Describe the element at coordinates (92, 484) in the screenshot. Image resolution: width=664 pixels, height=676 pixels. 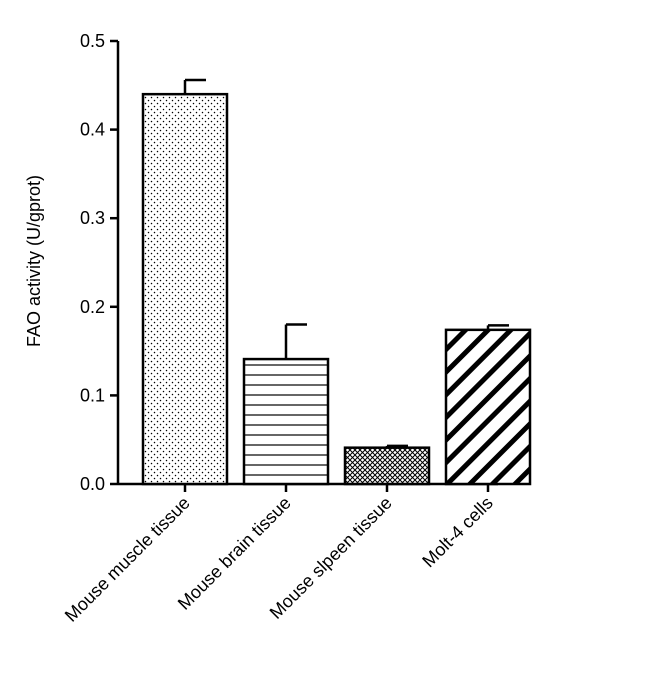
I see `y-tick-label: 0.0` at that location.